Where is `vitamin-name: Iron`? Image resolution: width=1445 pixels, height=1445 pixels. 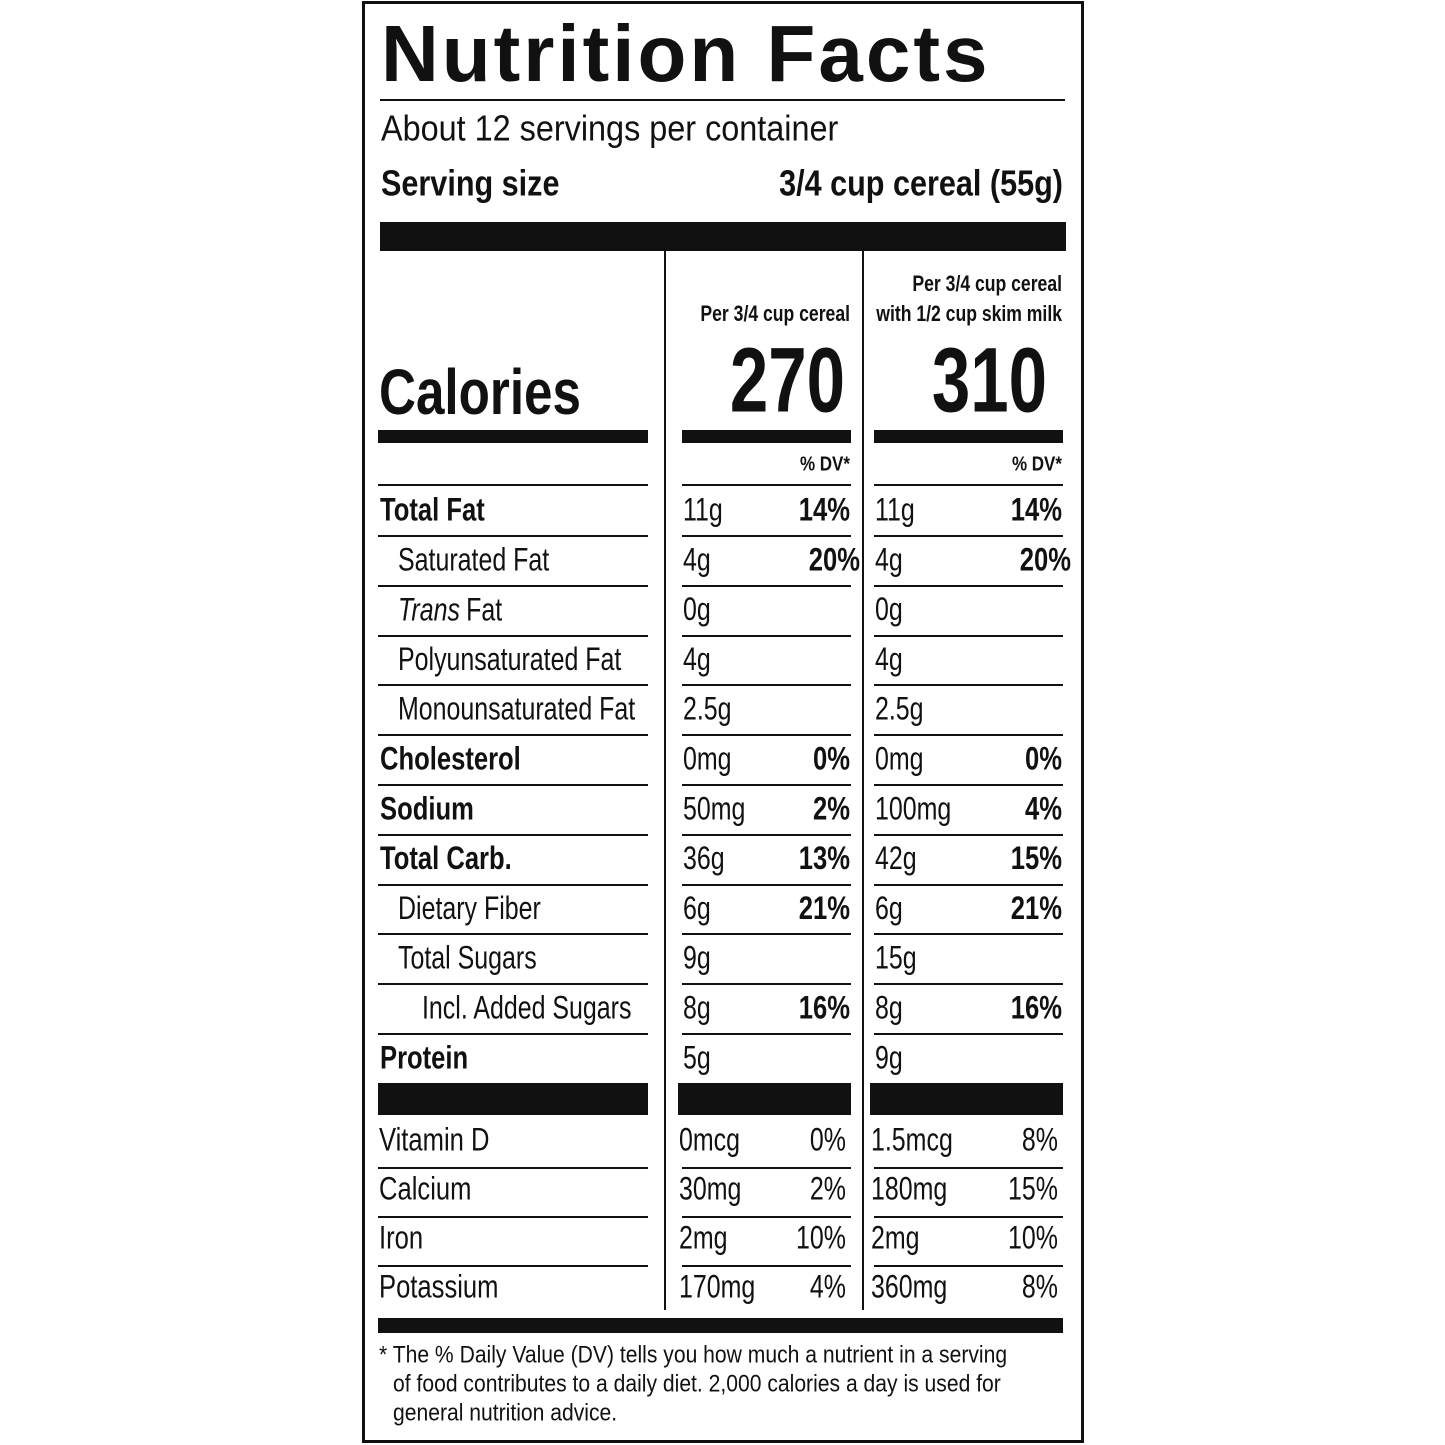
vitamin-name: Iron is located at coordinates (401, 1238).